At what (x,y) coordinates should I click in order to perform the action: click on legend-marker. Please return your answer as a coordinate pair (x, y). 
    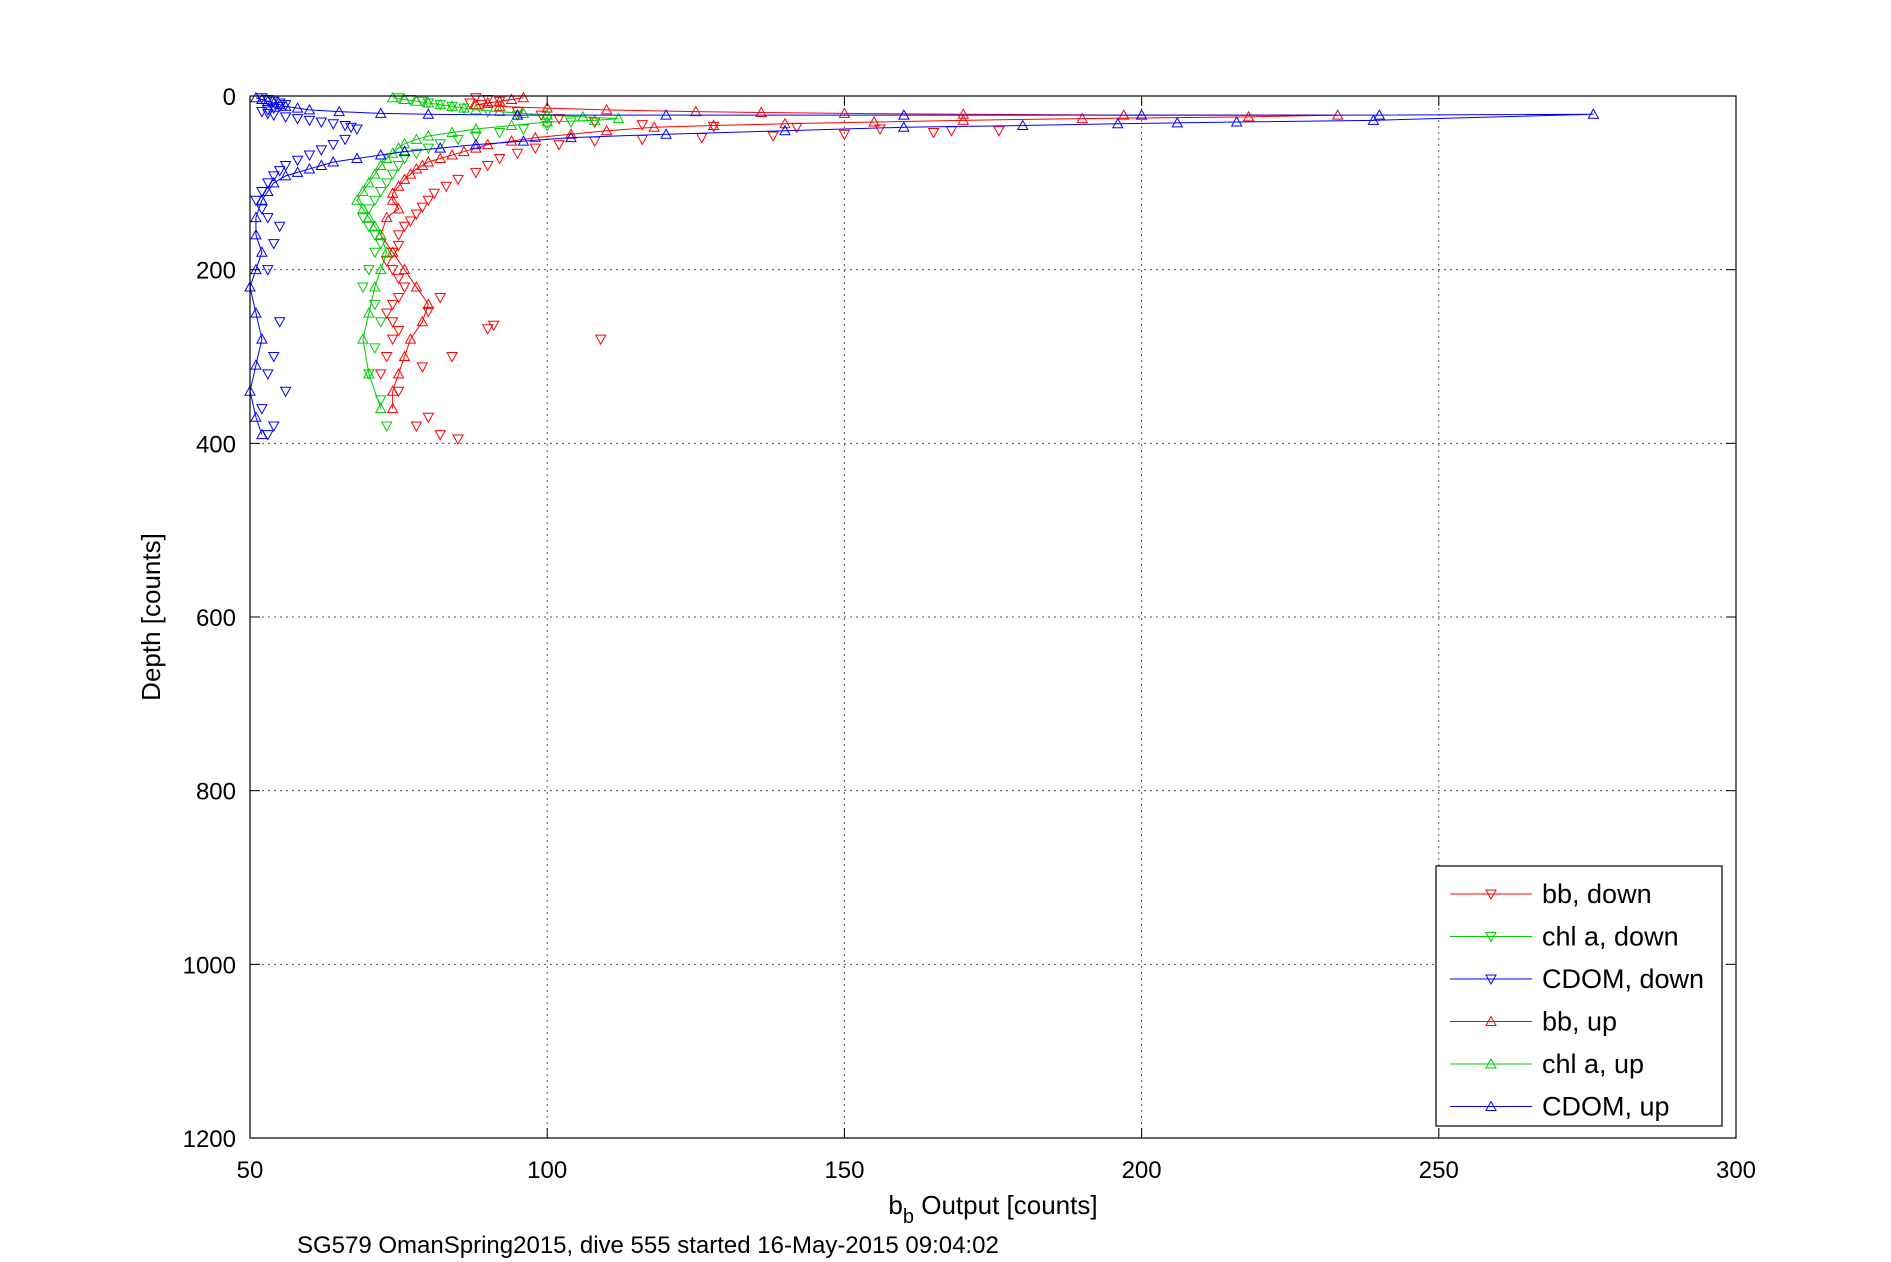
    Looking at the image, I should click on (1491, 1020).